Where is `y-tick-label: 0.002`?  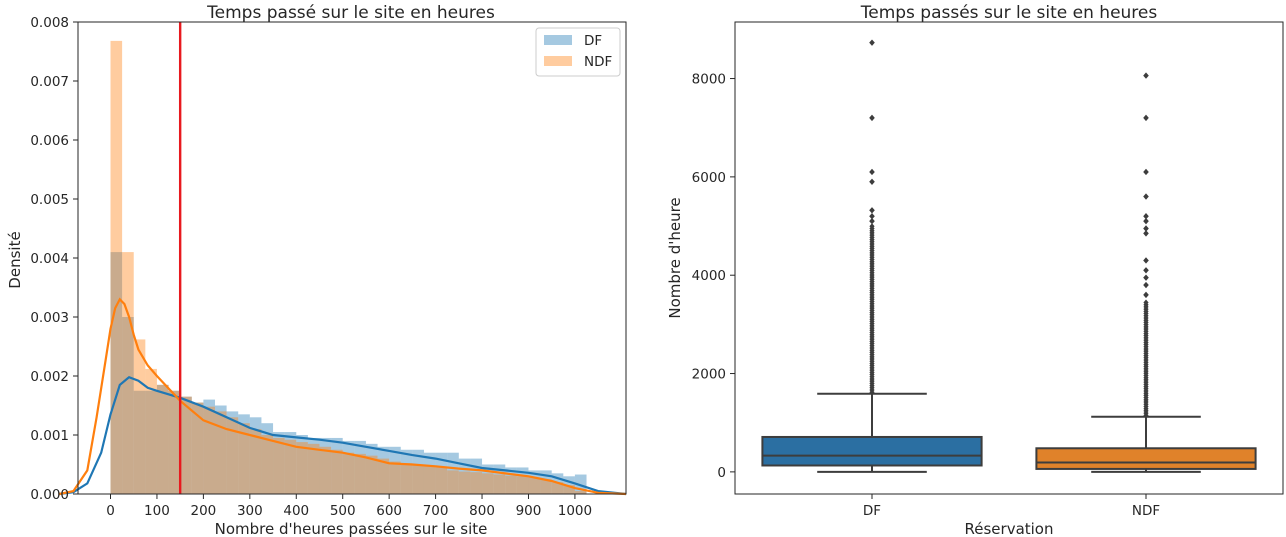
y-tick-label: 0.002 is located at coordinates (49, 377).